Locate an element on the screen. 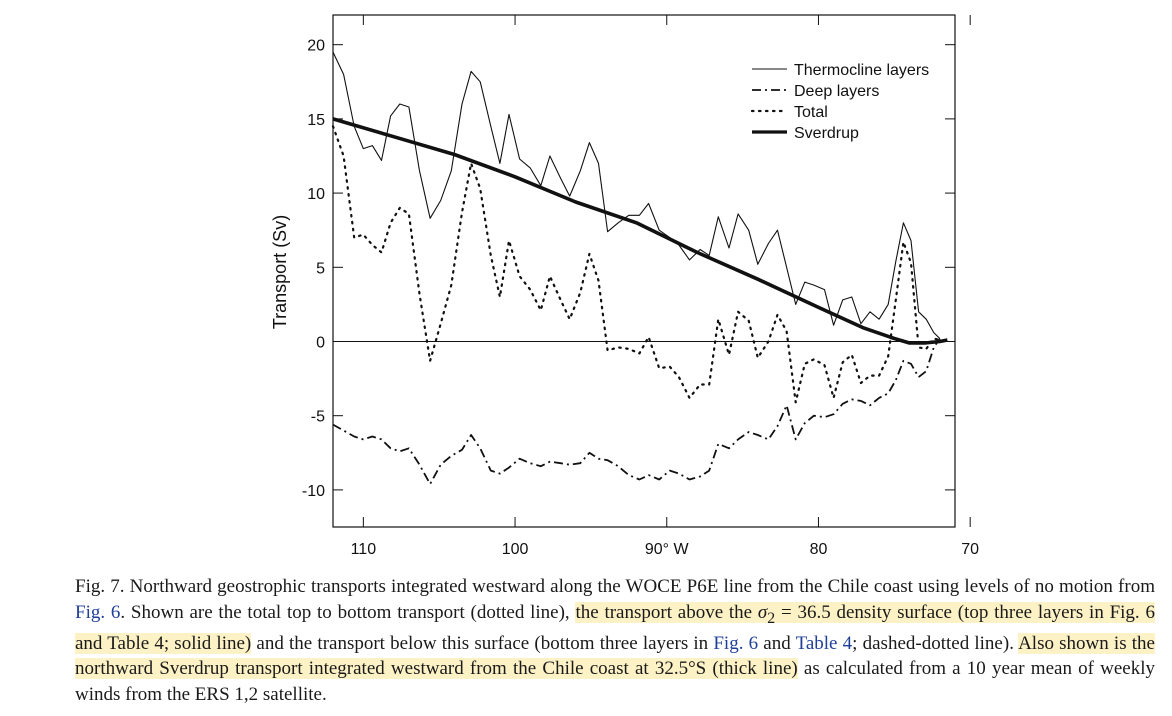 The width and height of the screenshot is (1172, 716). y-tick-label: 10 is located at coordinates (316, 194).